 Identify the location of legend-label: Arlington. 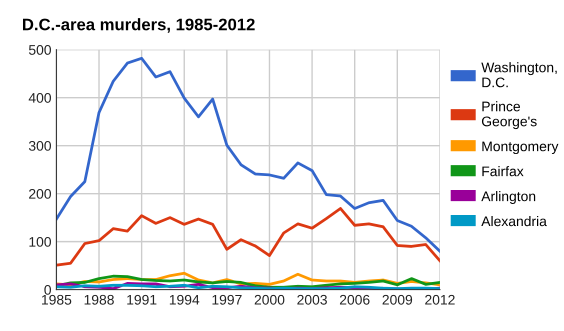
(508, 197).